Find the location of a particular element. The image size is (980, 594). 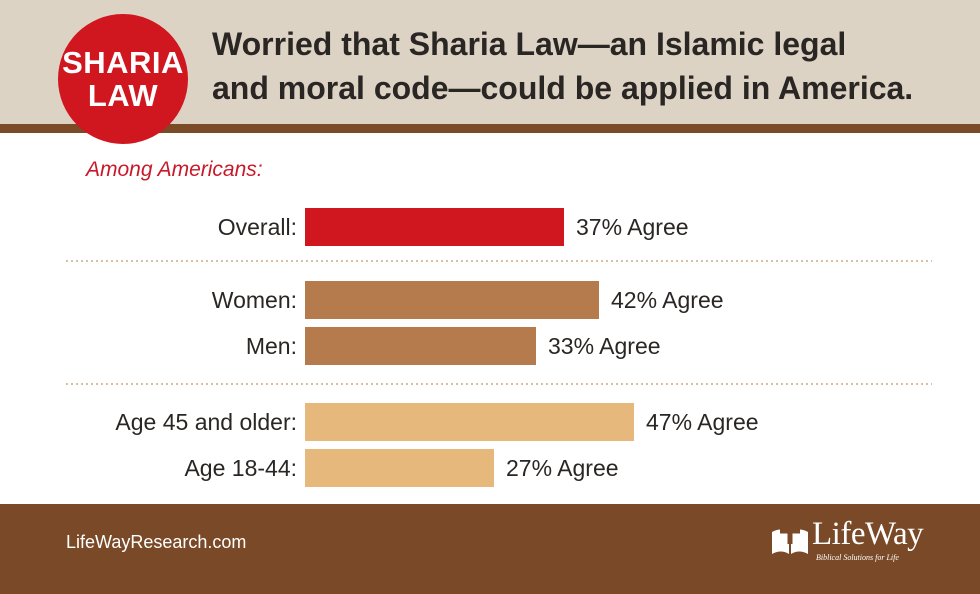

category-label-age-45-and-older: Age 45 and older: is located at coordinates (206, 422).